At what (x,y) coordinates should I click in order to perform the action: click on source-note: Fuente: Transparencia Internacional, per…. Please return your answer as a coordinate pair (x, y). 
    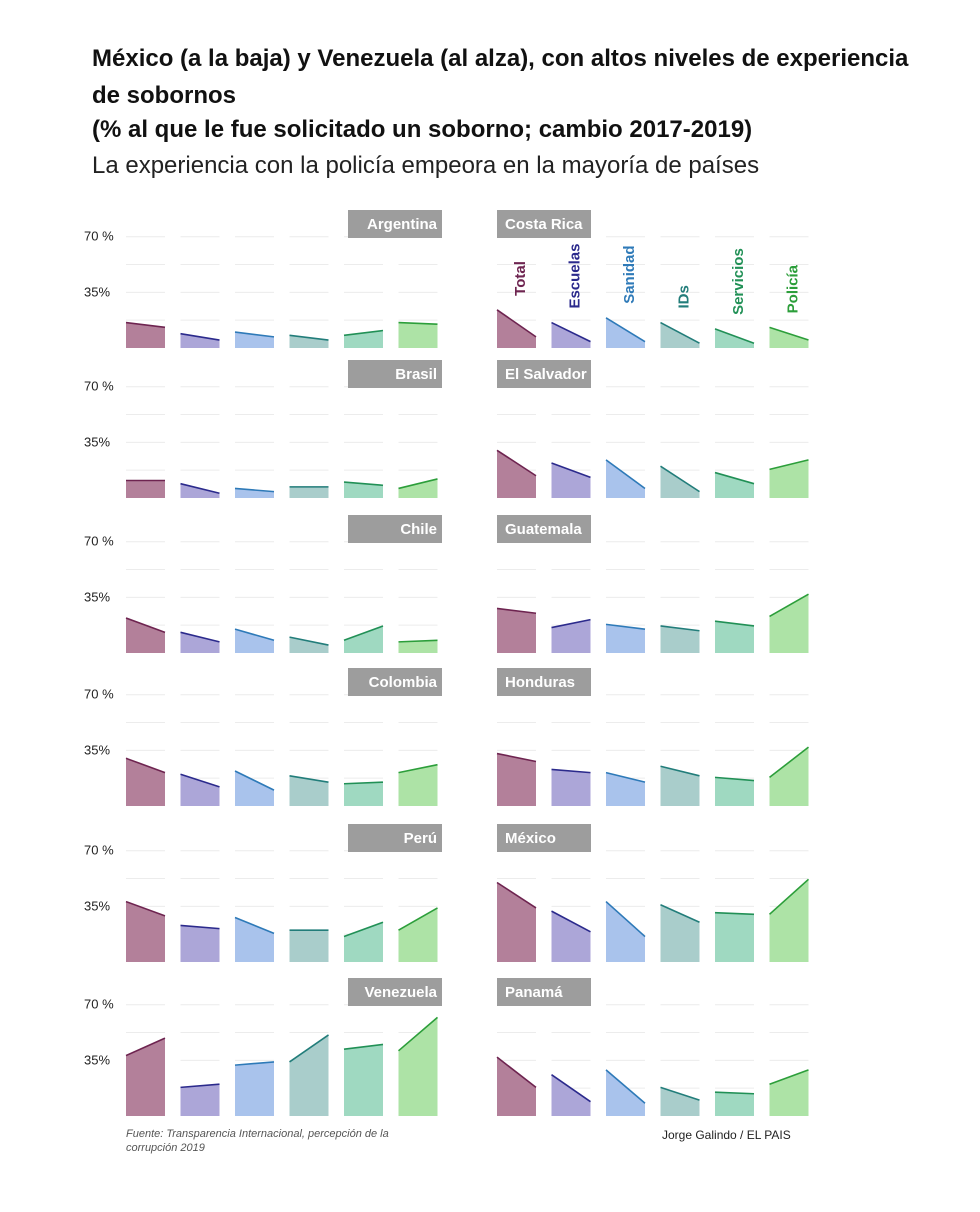
    Looking at the image, I should click on (257, 1141).